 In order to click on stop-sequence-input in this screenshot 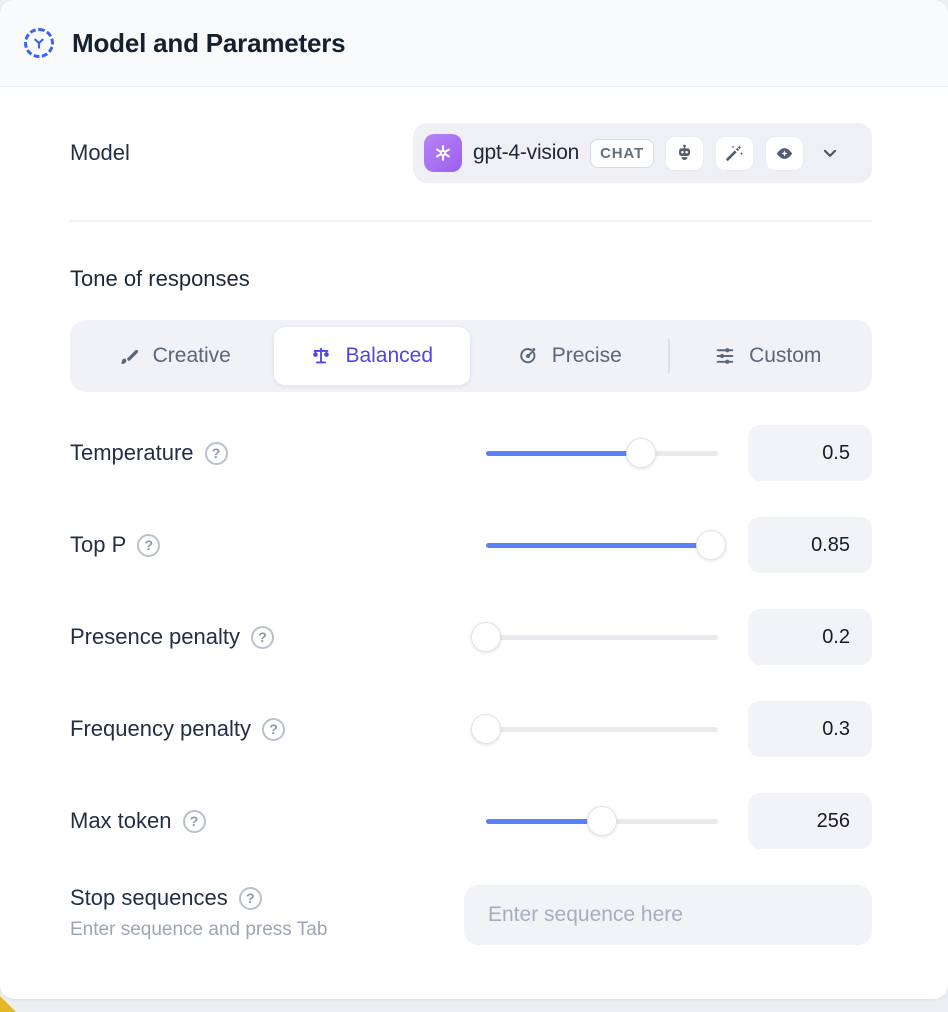, I will do `click(668, 915)`.